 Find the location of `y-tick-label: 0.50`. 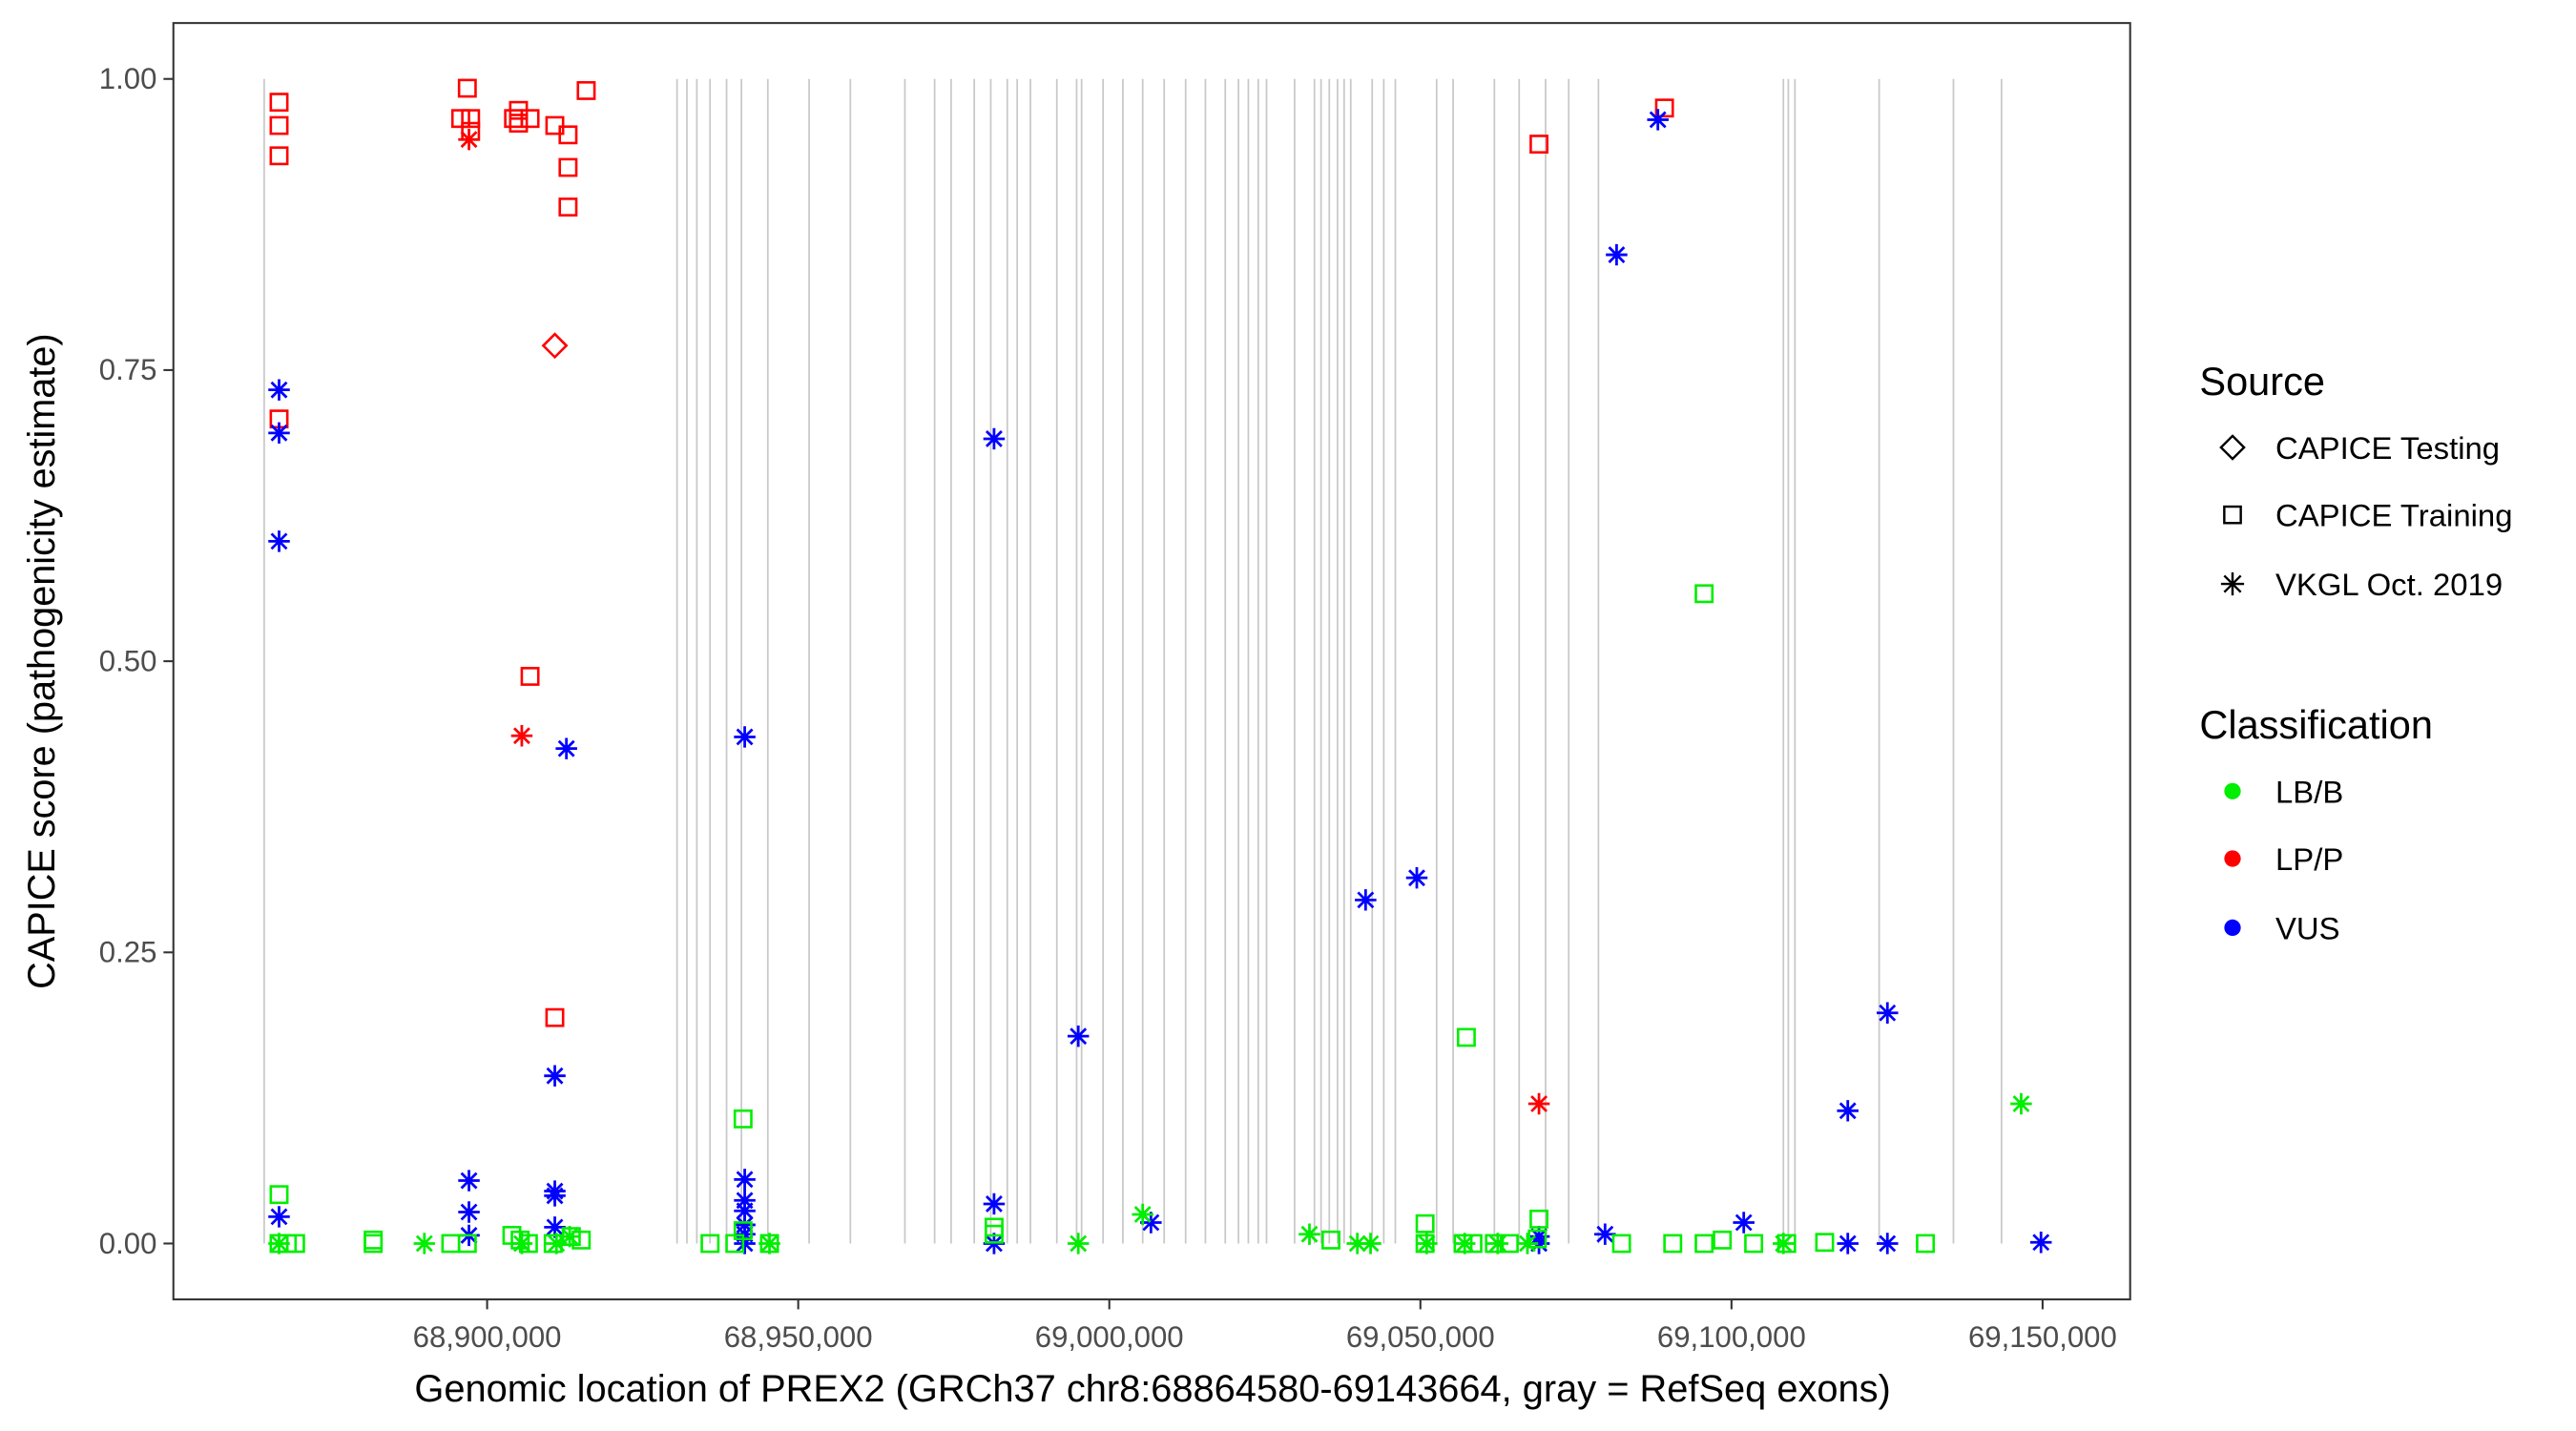

y-tick-label: 0.50 is located at coordinates (128, 661).